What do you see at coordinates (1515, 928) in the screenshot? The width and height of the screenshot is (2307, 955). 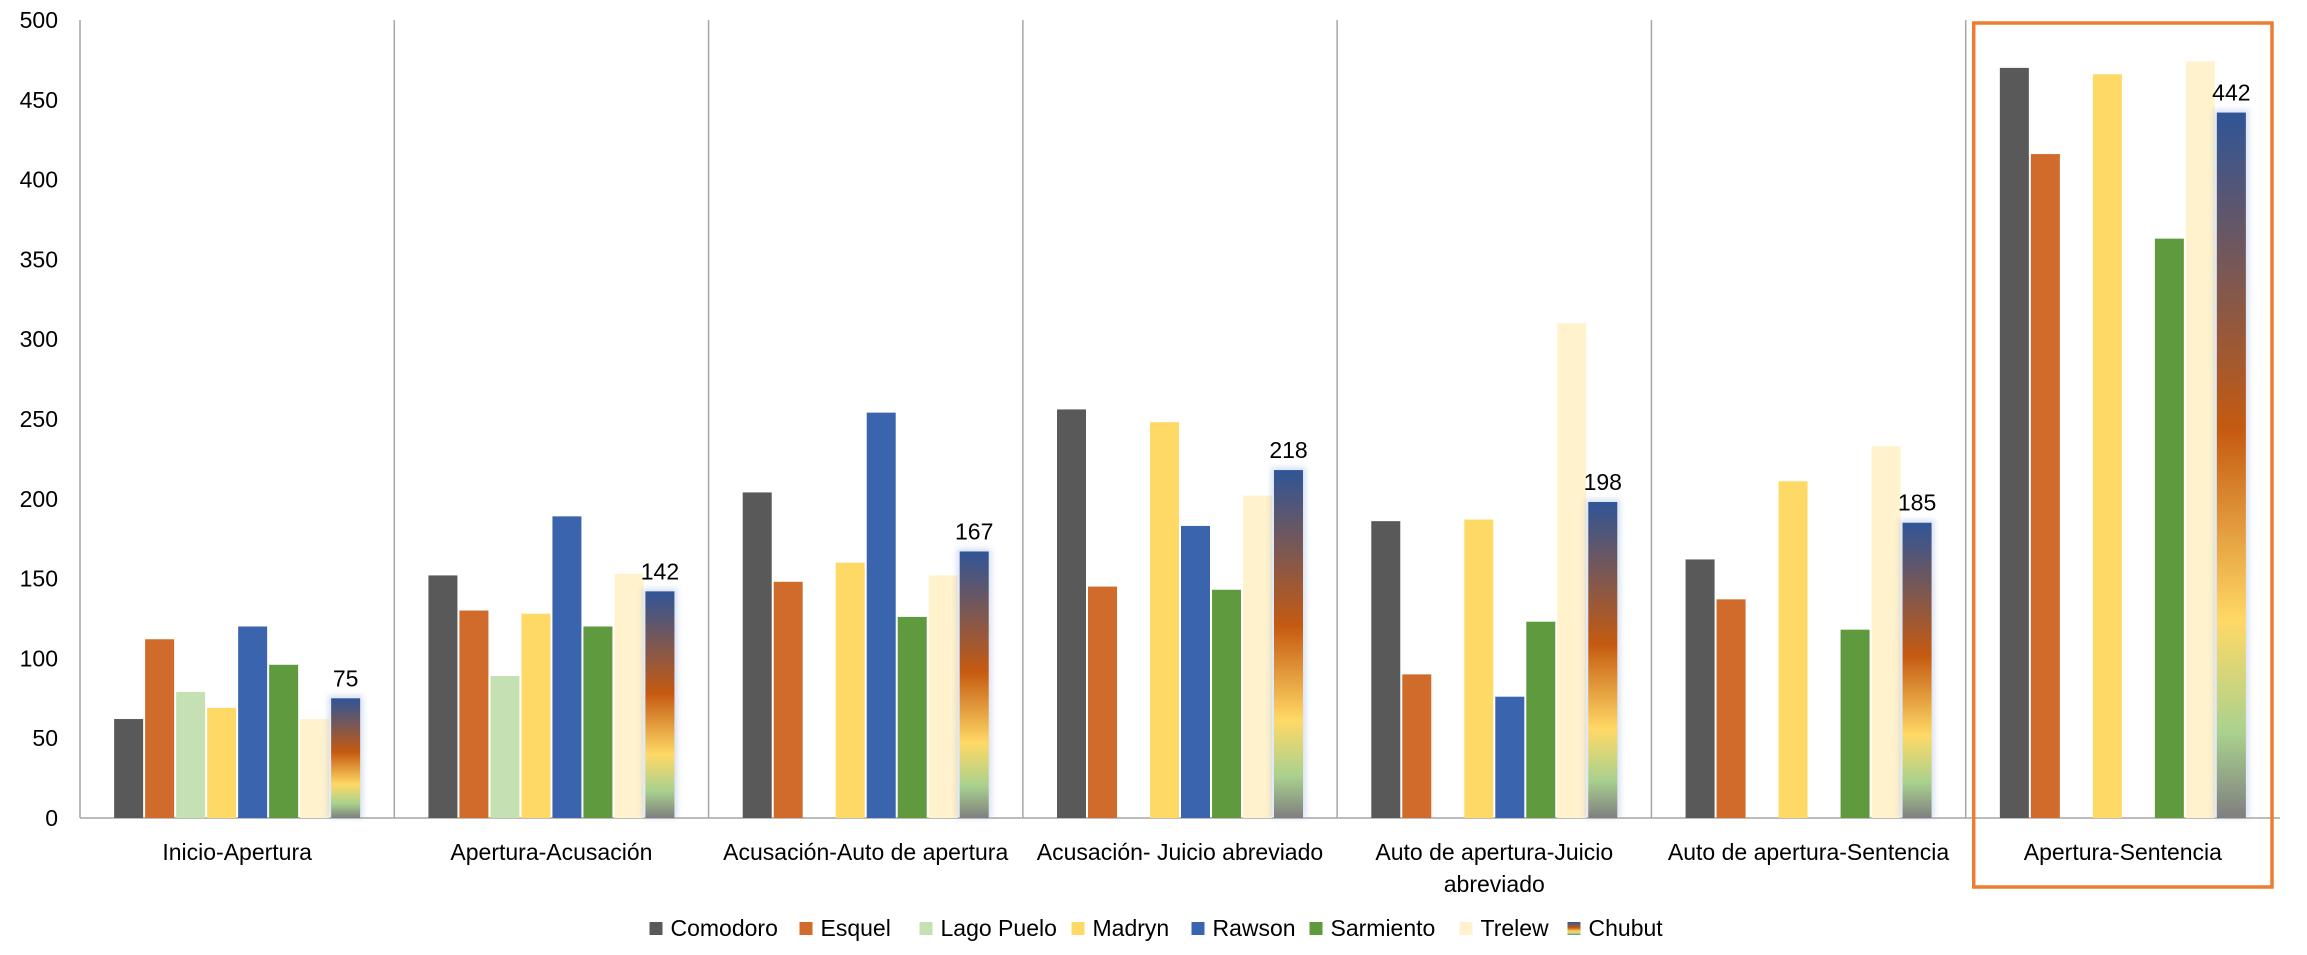 I see `legend-label: Trelew` at bounding box center [1515, 928].